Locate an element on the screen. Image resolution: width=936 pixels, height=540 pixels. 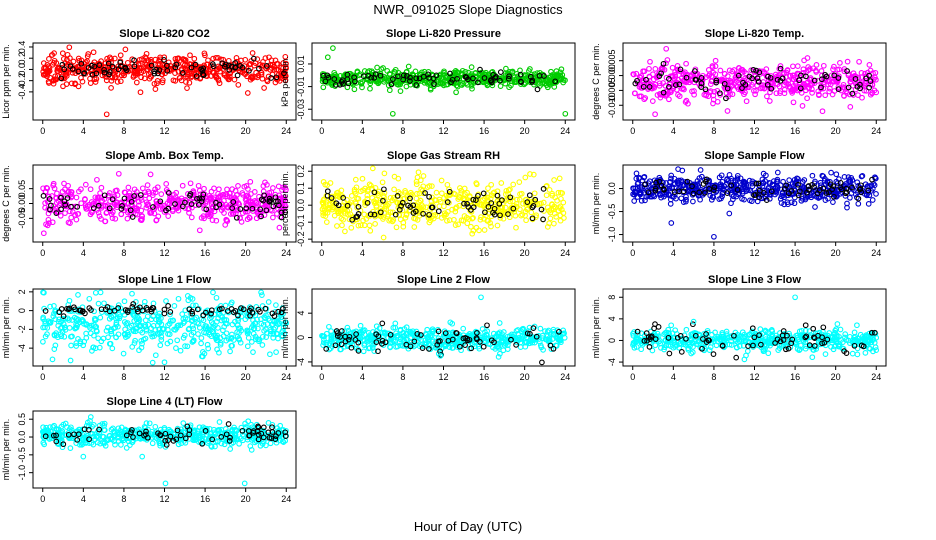
x-tick-label: 24 is located at coordinates (286, 131).